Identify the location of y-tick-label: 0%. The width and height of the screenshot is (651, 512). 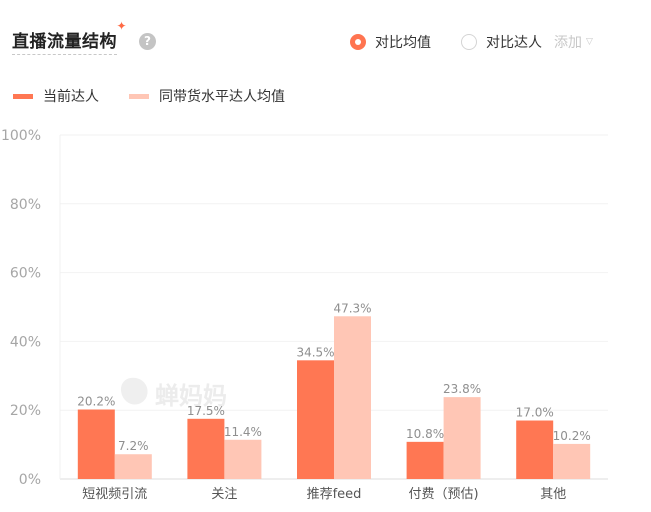
(30, 480).